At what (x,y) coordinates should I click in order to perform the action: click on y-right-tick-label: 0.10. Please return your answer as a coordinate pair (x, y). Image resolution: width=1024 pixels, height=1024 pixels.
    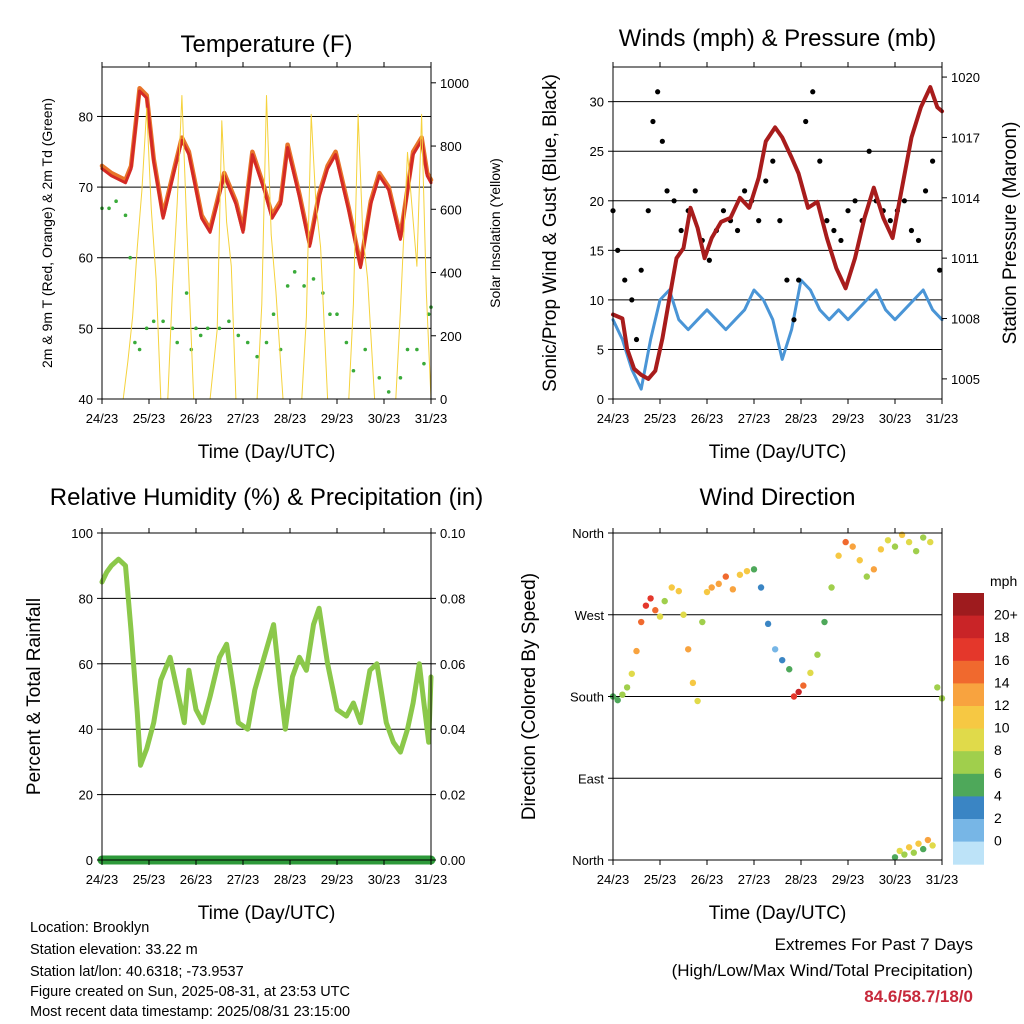
    Looking at the image, I should click on (452, 533).